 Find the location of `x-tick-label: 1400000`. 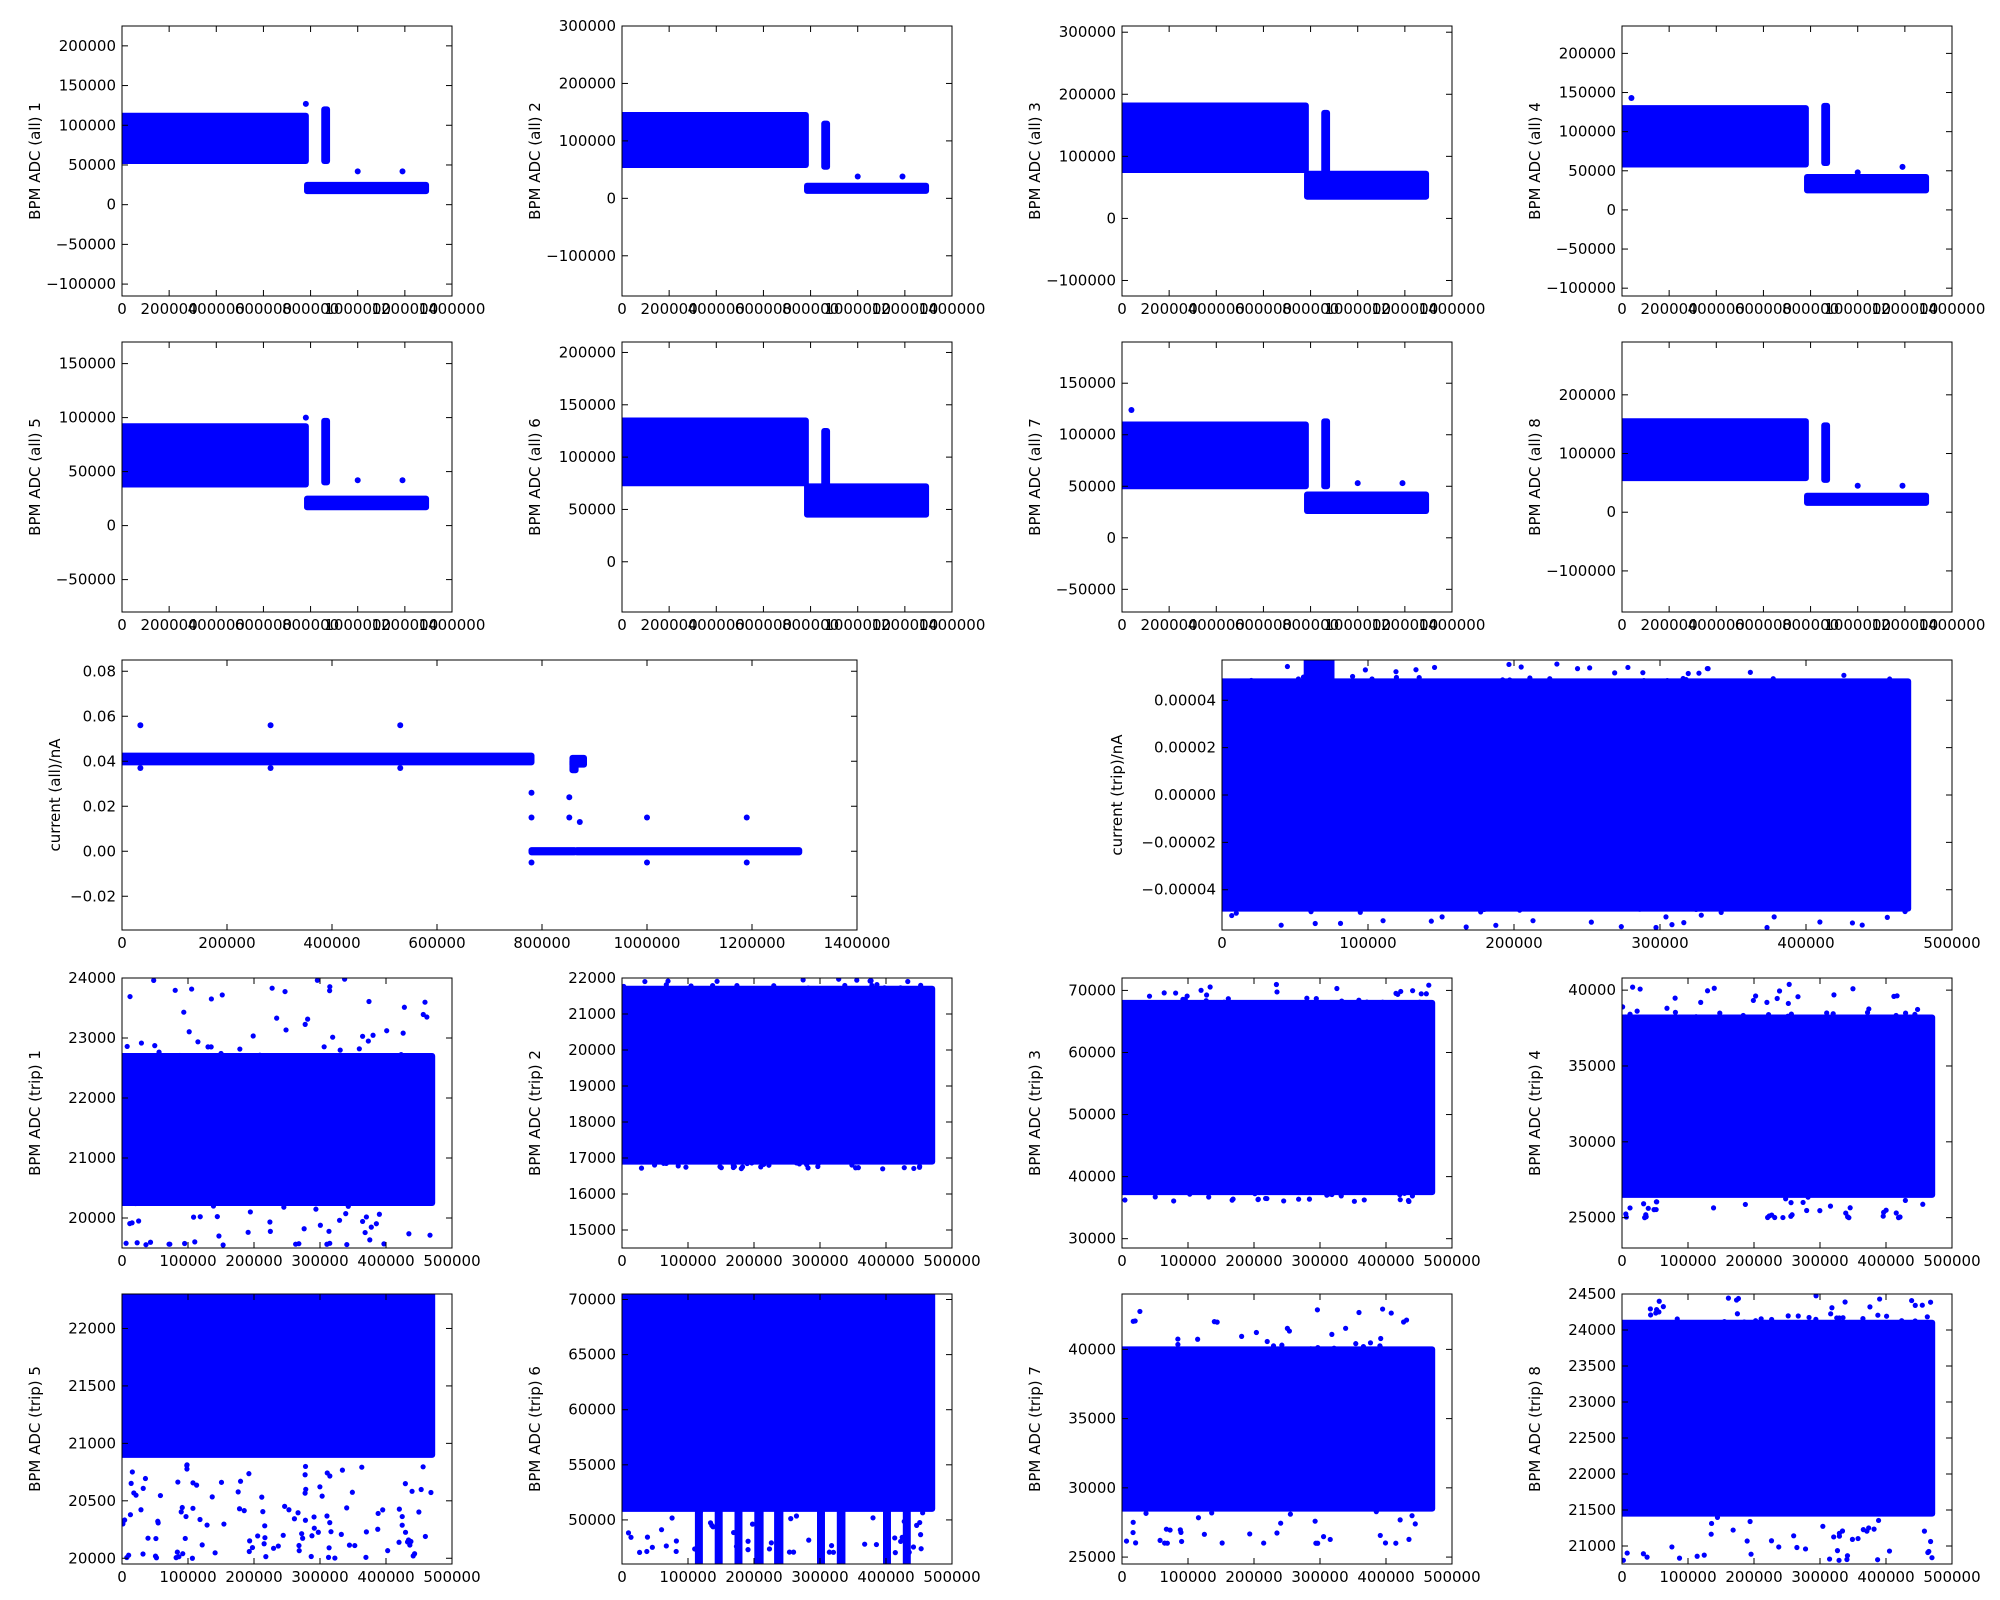

x-tick-label: 1400000 is located at coordinates (452, 625).